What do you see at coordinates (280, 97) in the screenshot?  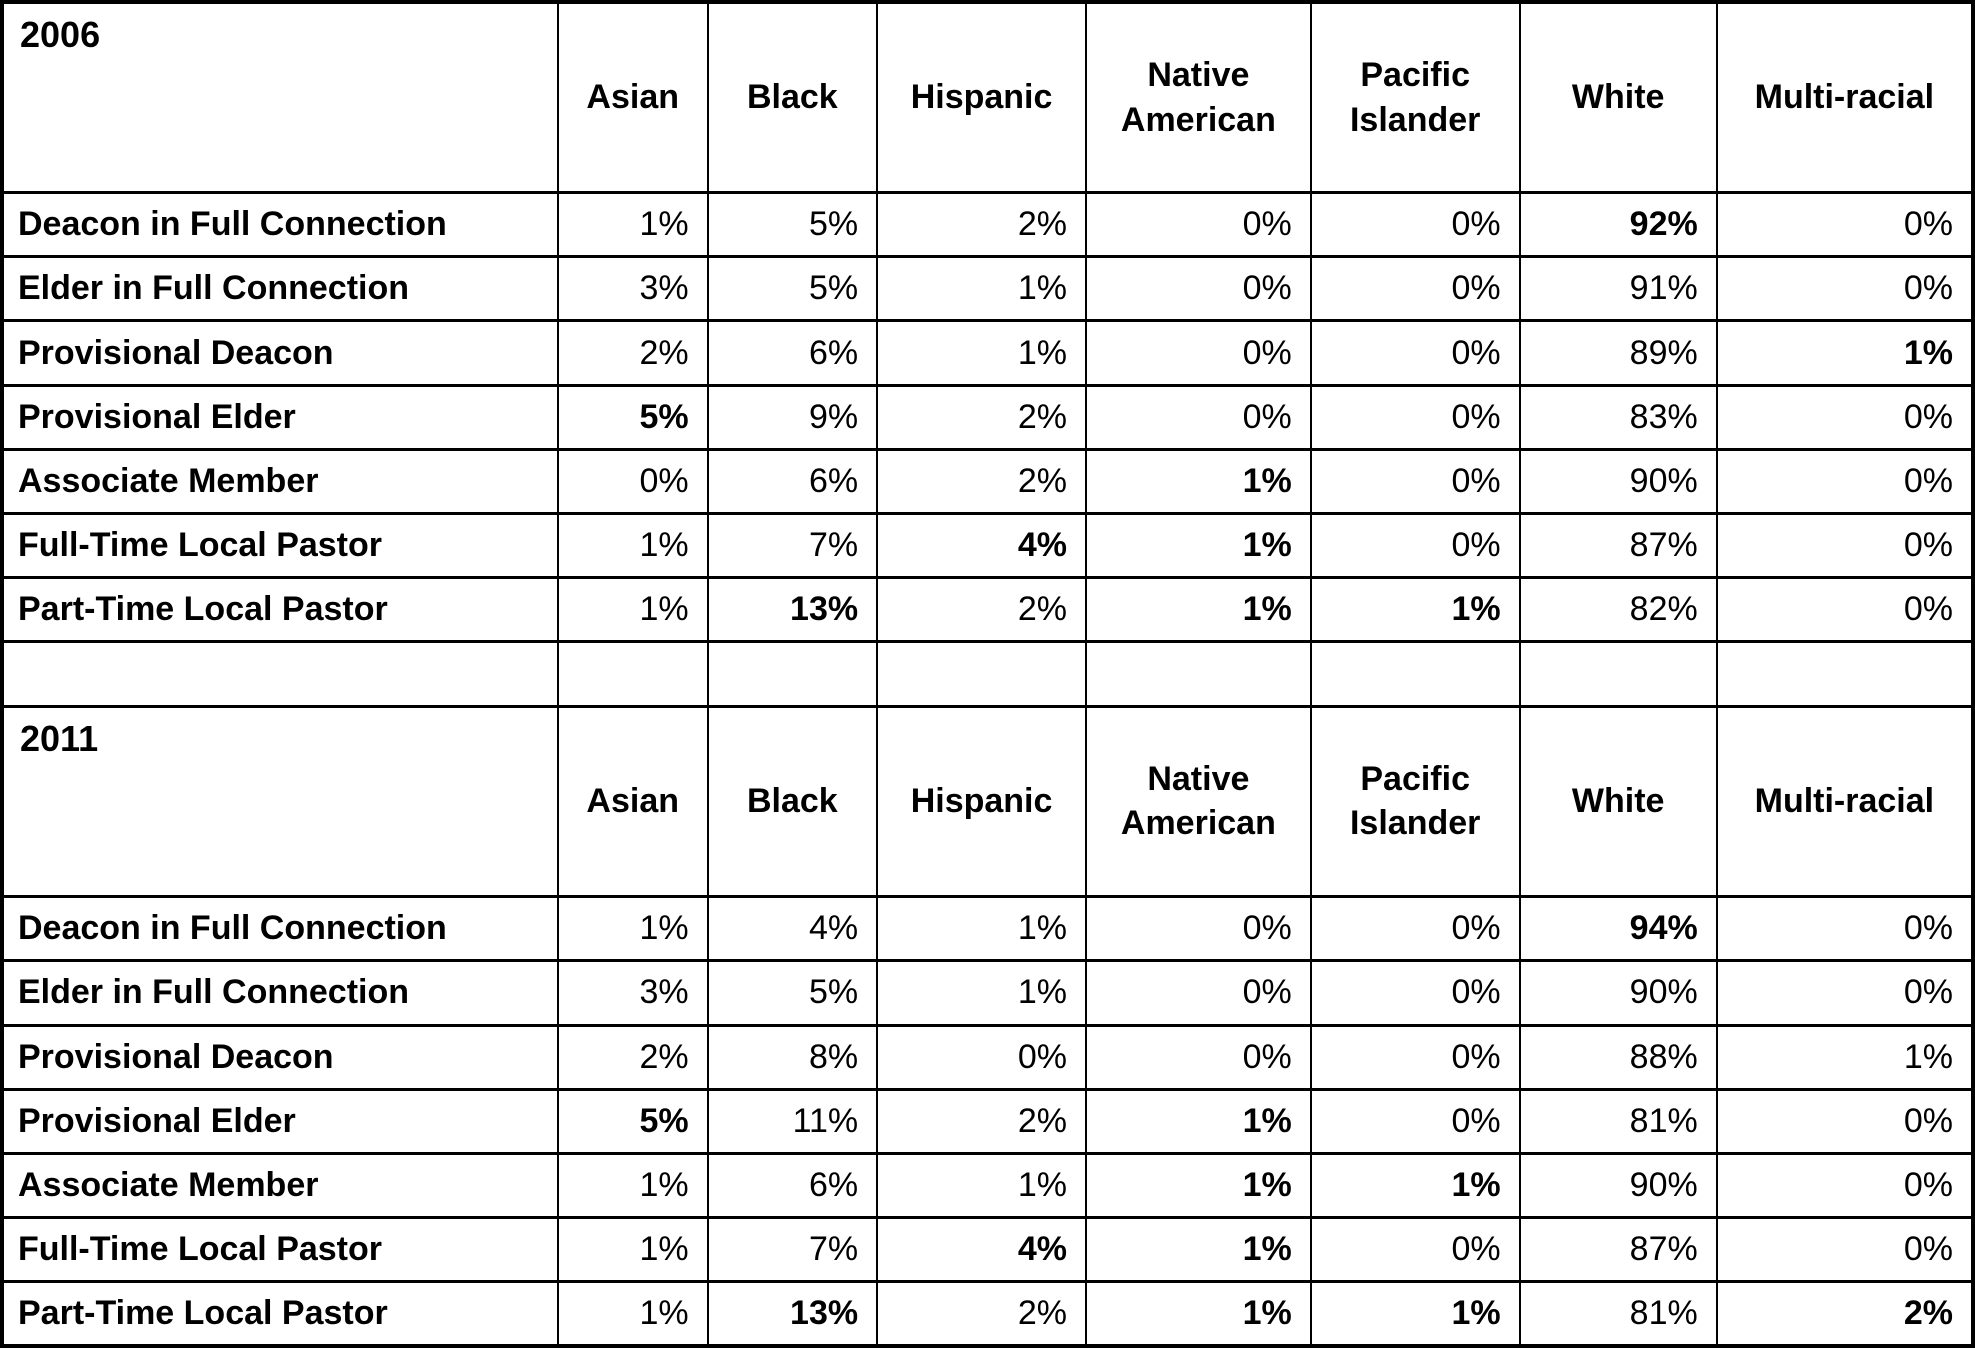 I see `section-year-label: 2006` at bounding box center [280, 97].